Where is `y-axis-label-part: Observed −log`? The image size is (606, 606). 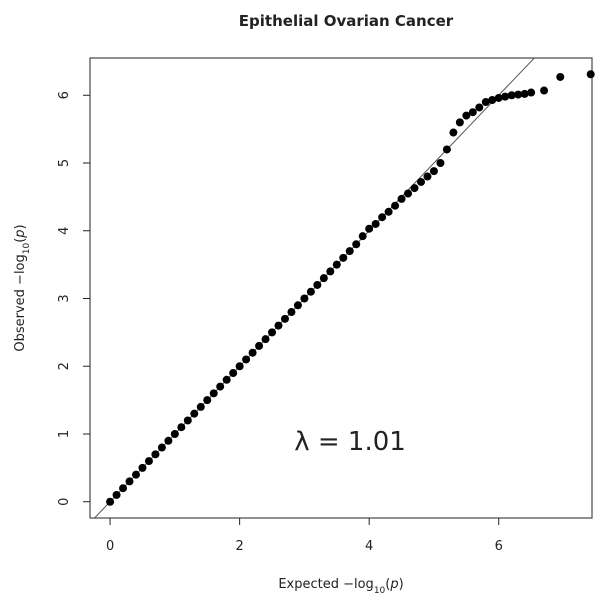 y-axis-label-part: Observed −log is located at coordinates (20, 302).